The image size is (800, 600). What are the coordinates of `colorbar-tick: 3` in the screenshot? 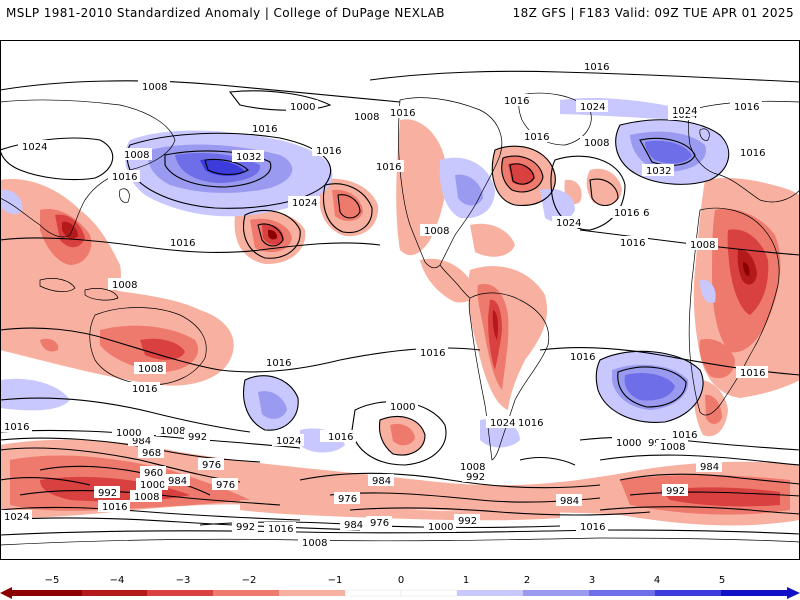 It's located at (592, 580).